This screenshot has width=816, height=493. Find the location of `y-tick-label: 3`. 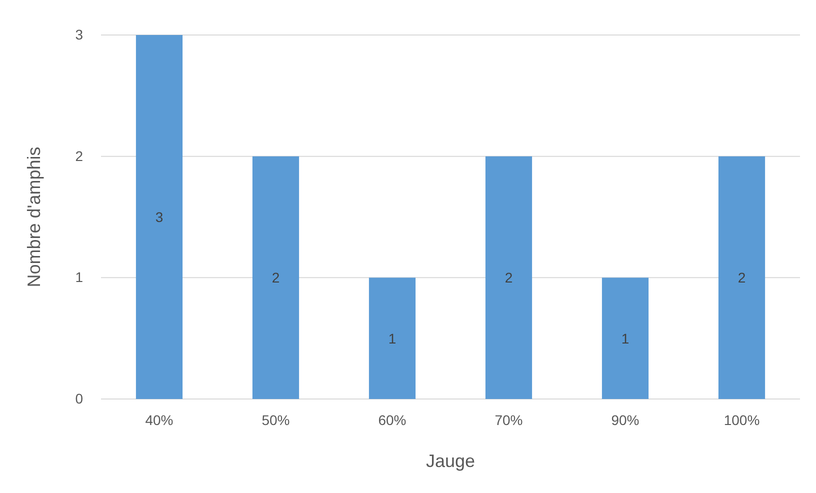

y-tick-label: 3 is located at coordinates (79, 34).